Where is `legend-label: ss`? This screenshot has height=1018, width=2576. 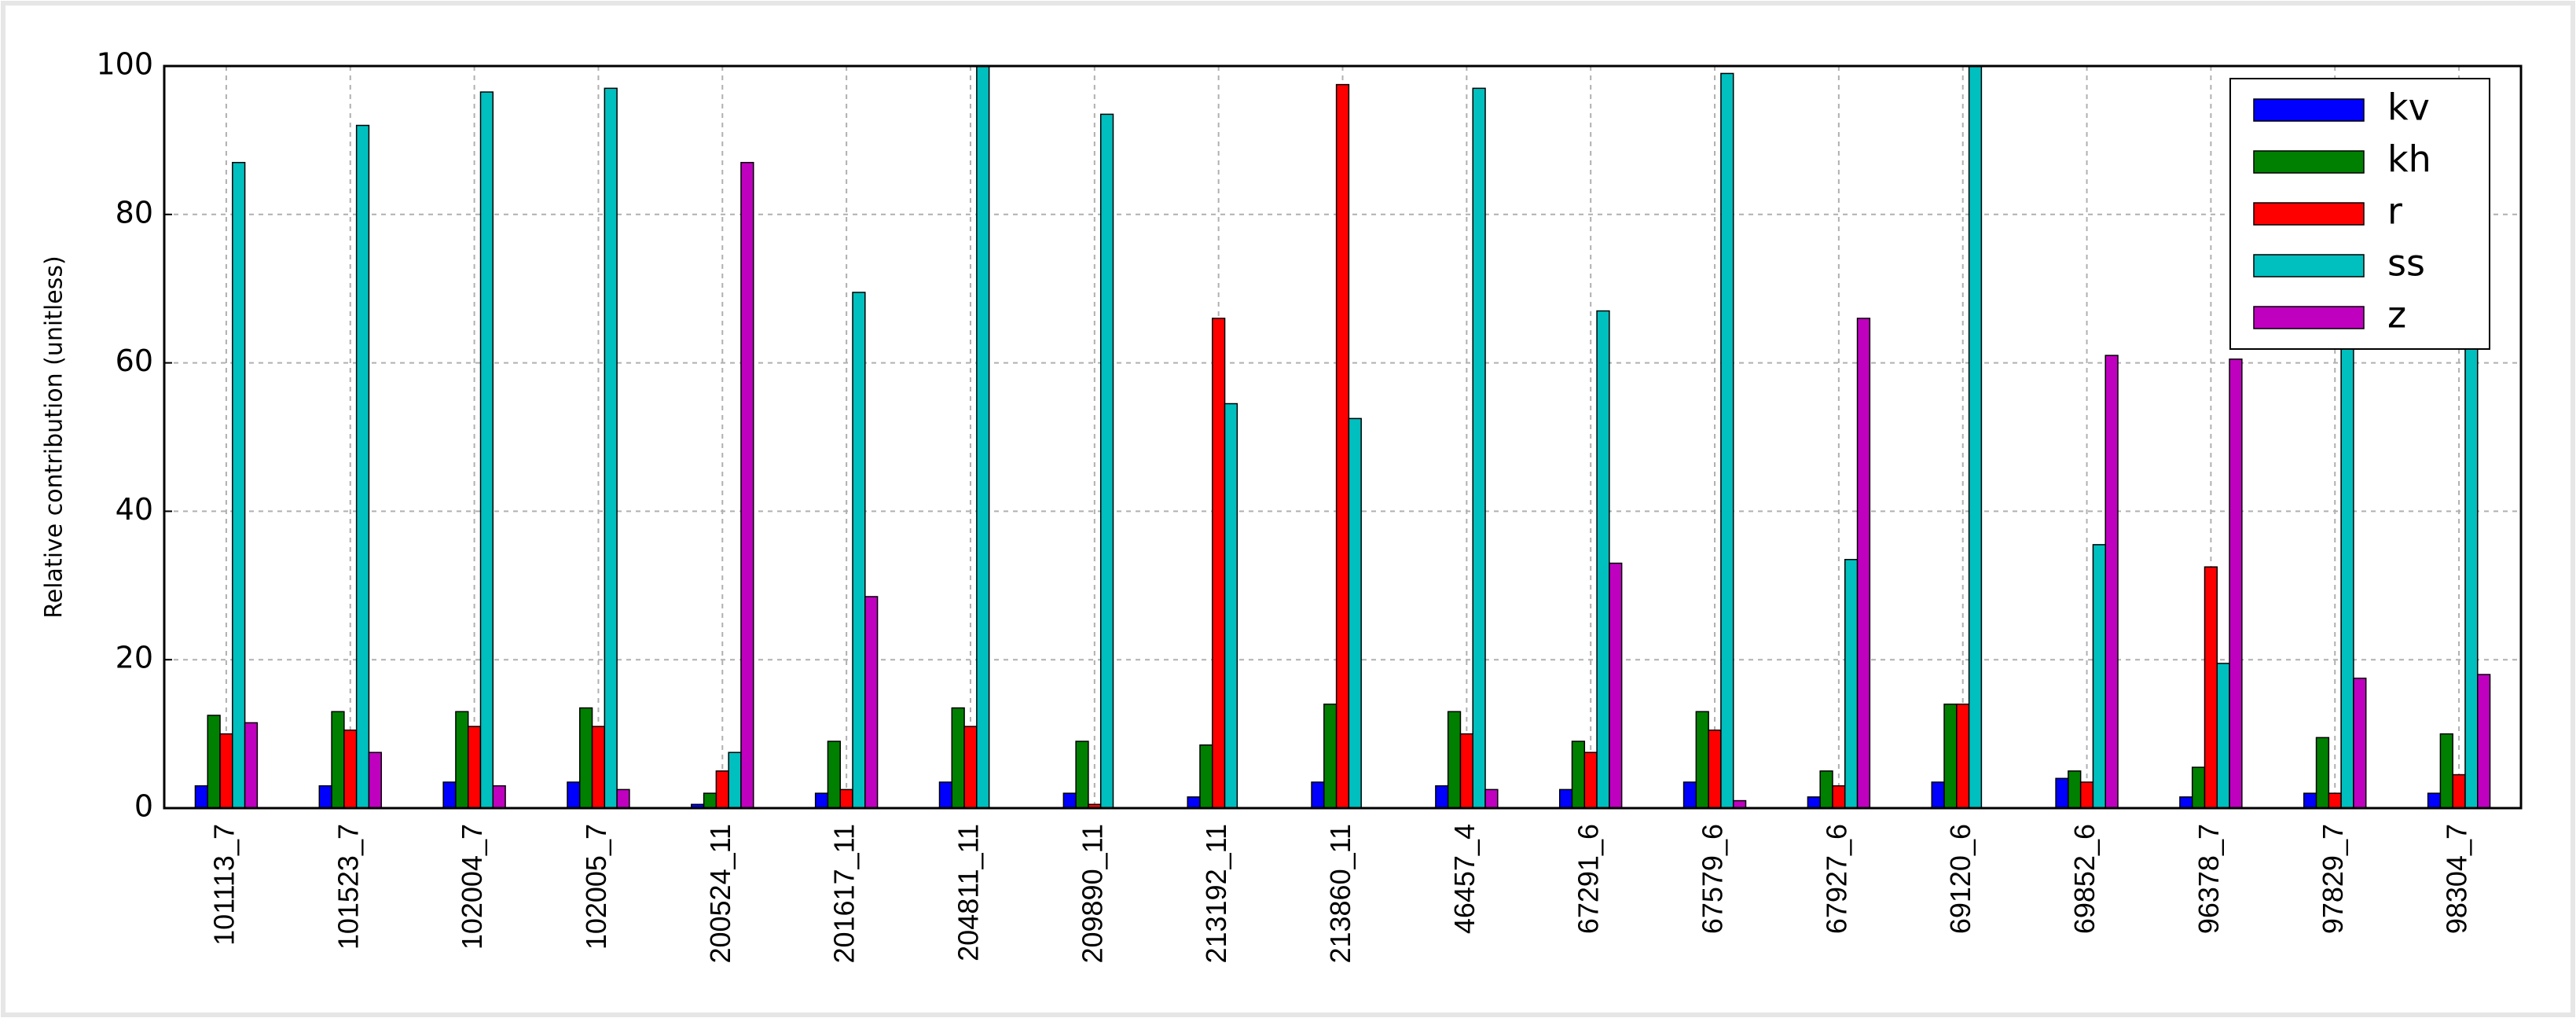 legend-label: ss is located at coordinates (2406, 263).